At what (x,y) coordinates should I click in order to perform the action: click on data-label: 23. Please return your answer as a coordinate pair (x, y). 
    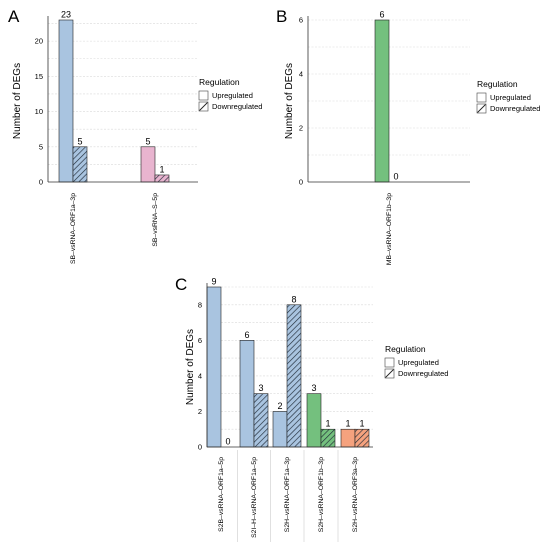
    Looking at the image, I should click on (66, 15).